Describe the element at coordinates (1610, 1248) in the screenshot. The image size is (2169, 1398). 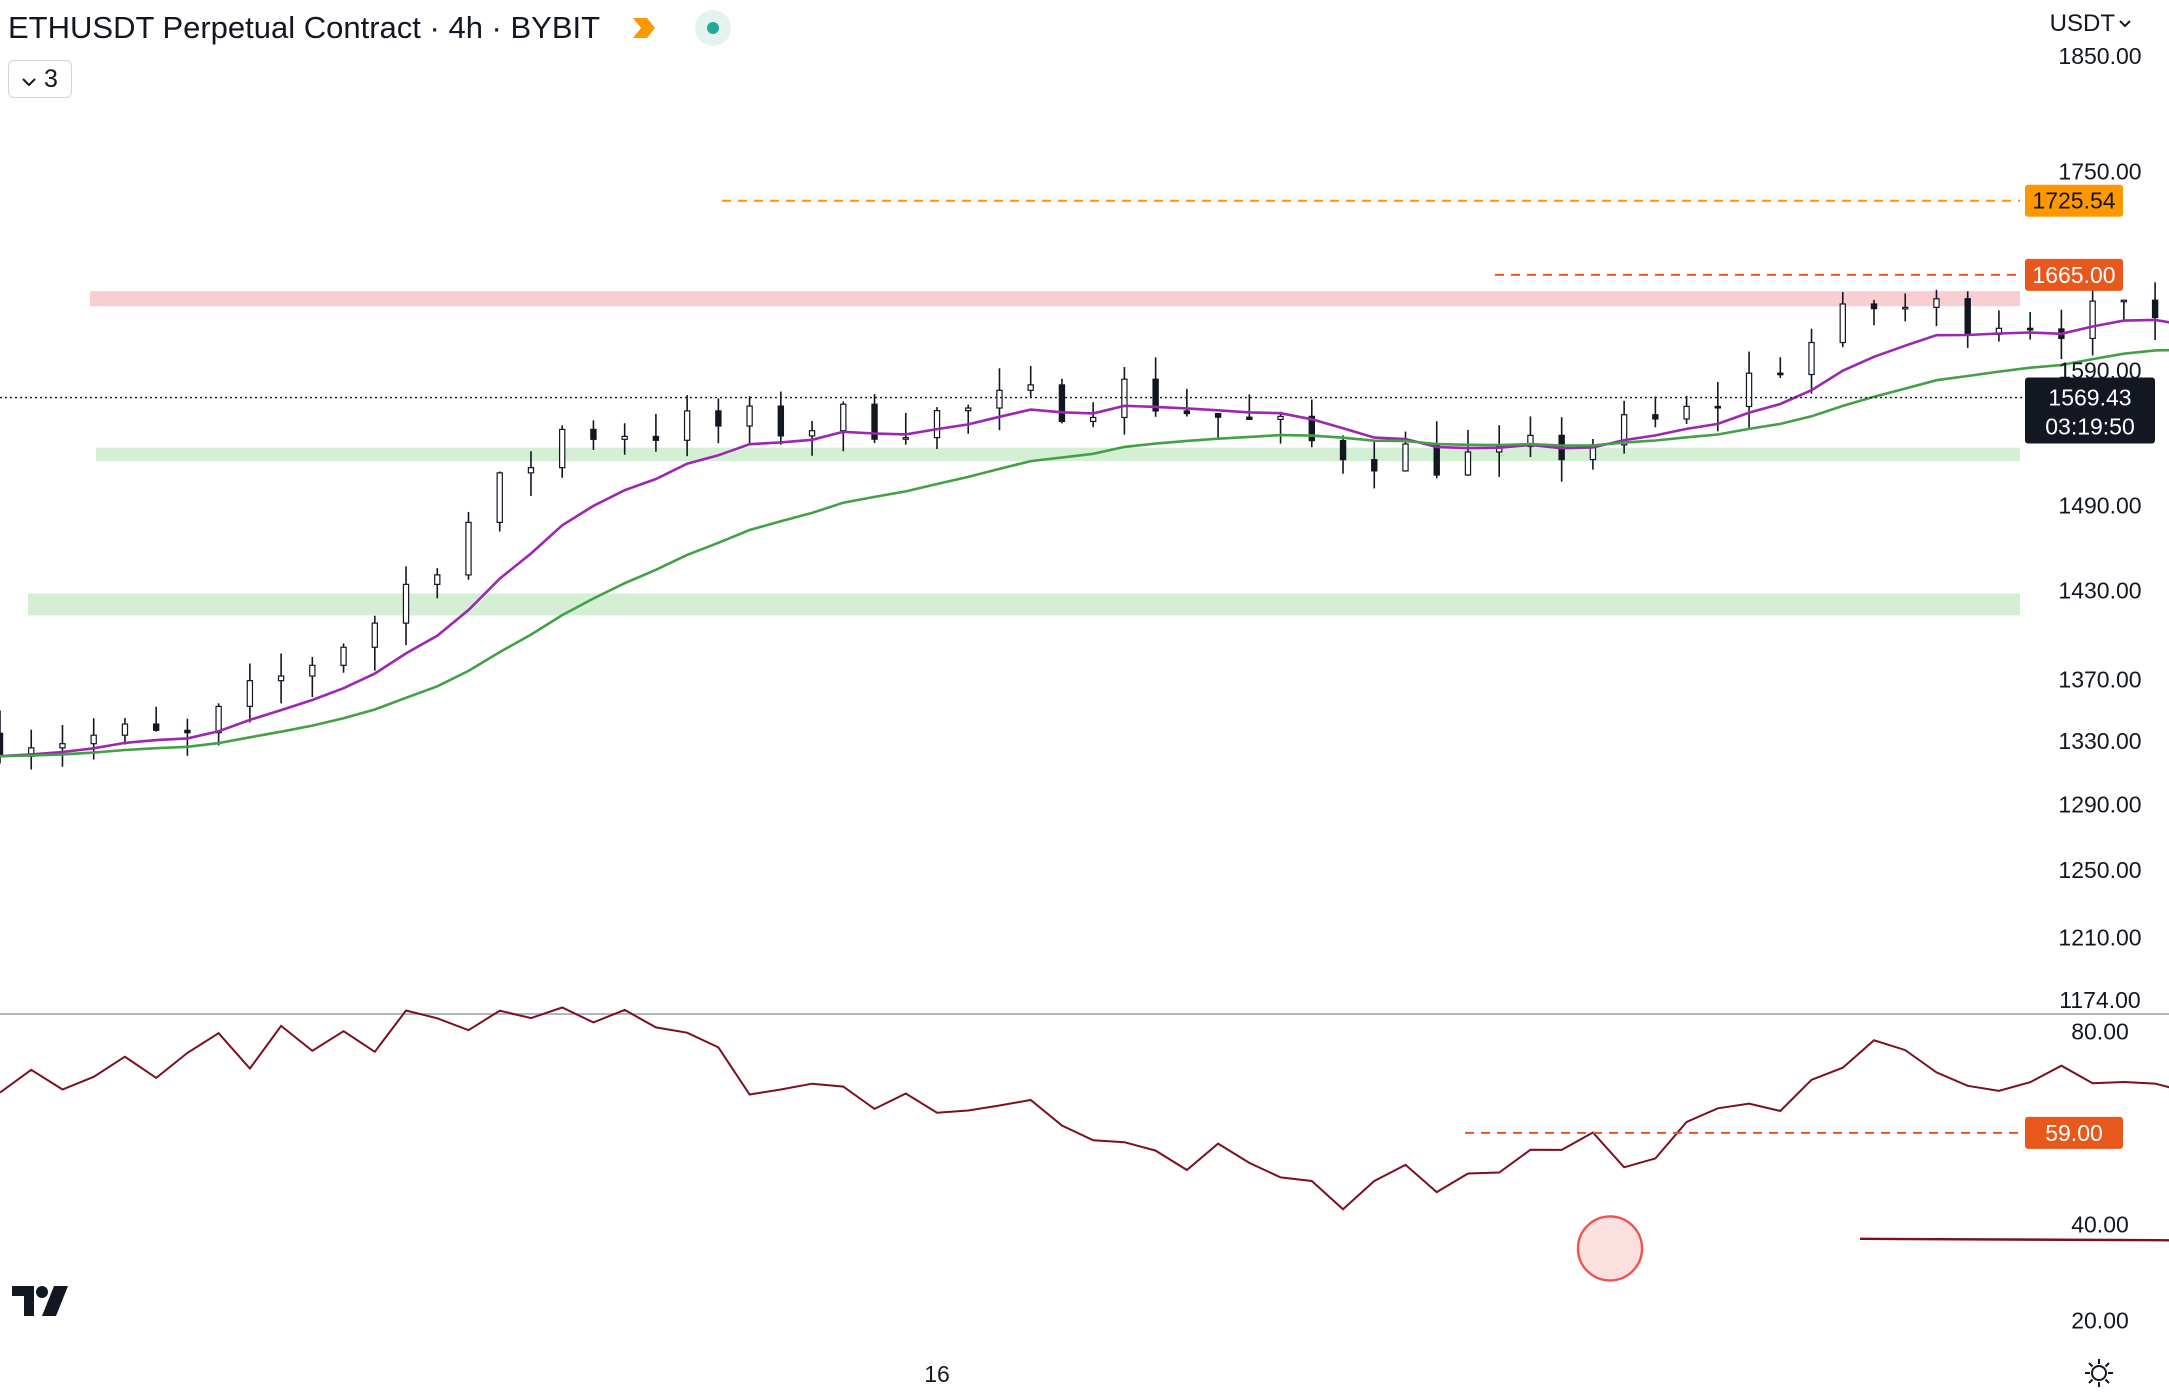
I see `rsi-highlight-circle` at that location.